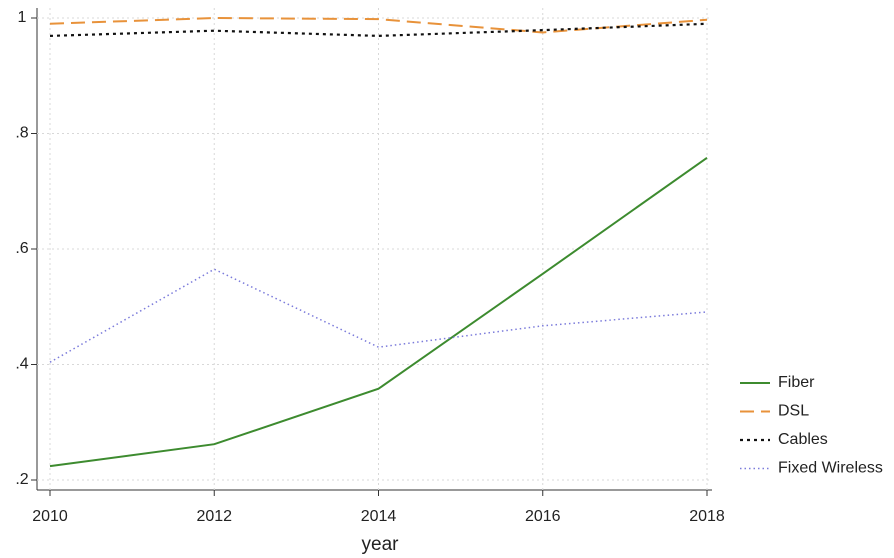  I want to click on y-tick-label: 1, so click(22, 17).